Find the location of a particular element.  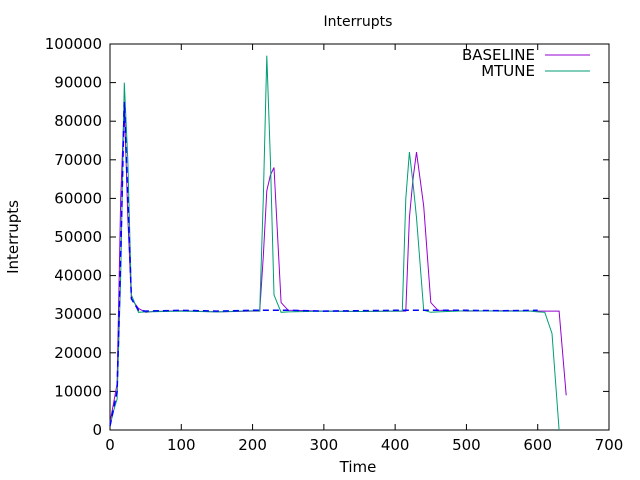

x-tick-label: 600 is located at coordinates (537, 445).